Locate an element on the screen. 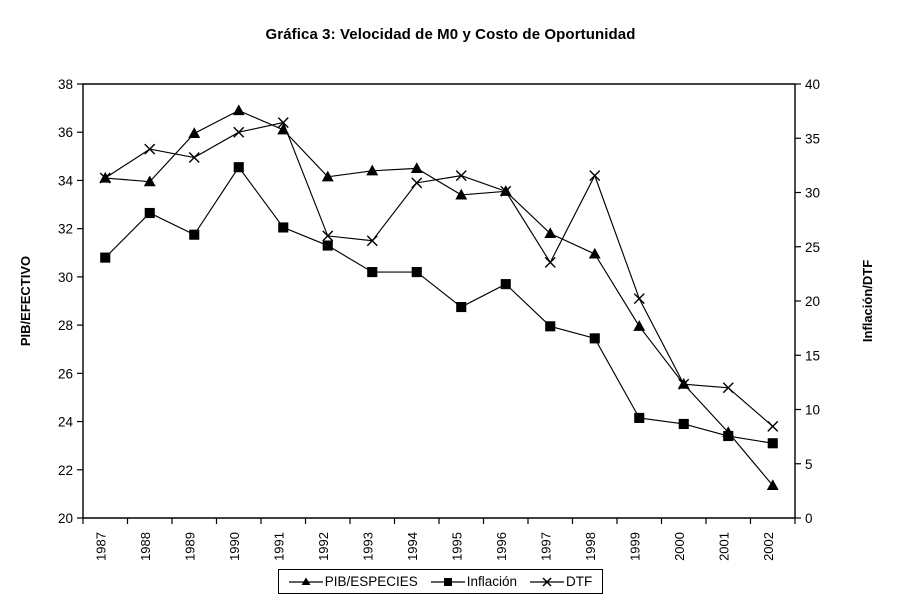 This screenshot has height=608, width=901. y-axis-right-tick-label: 20 is located at coordinates (812, 301).